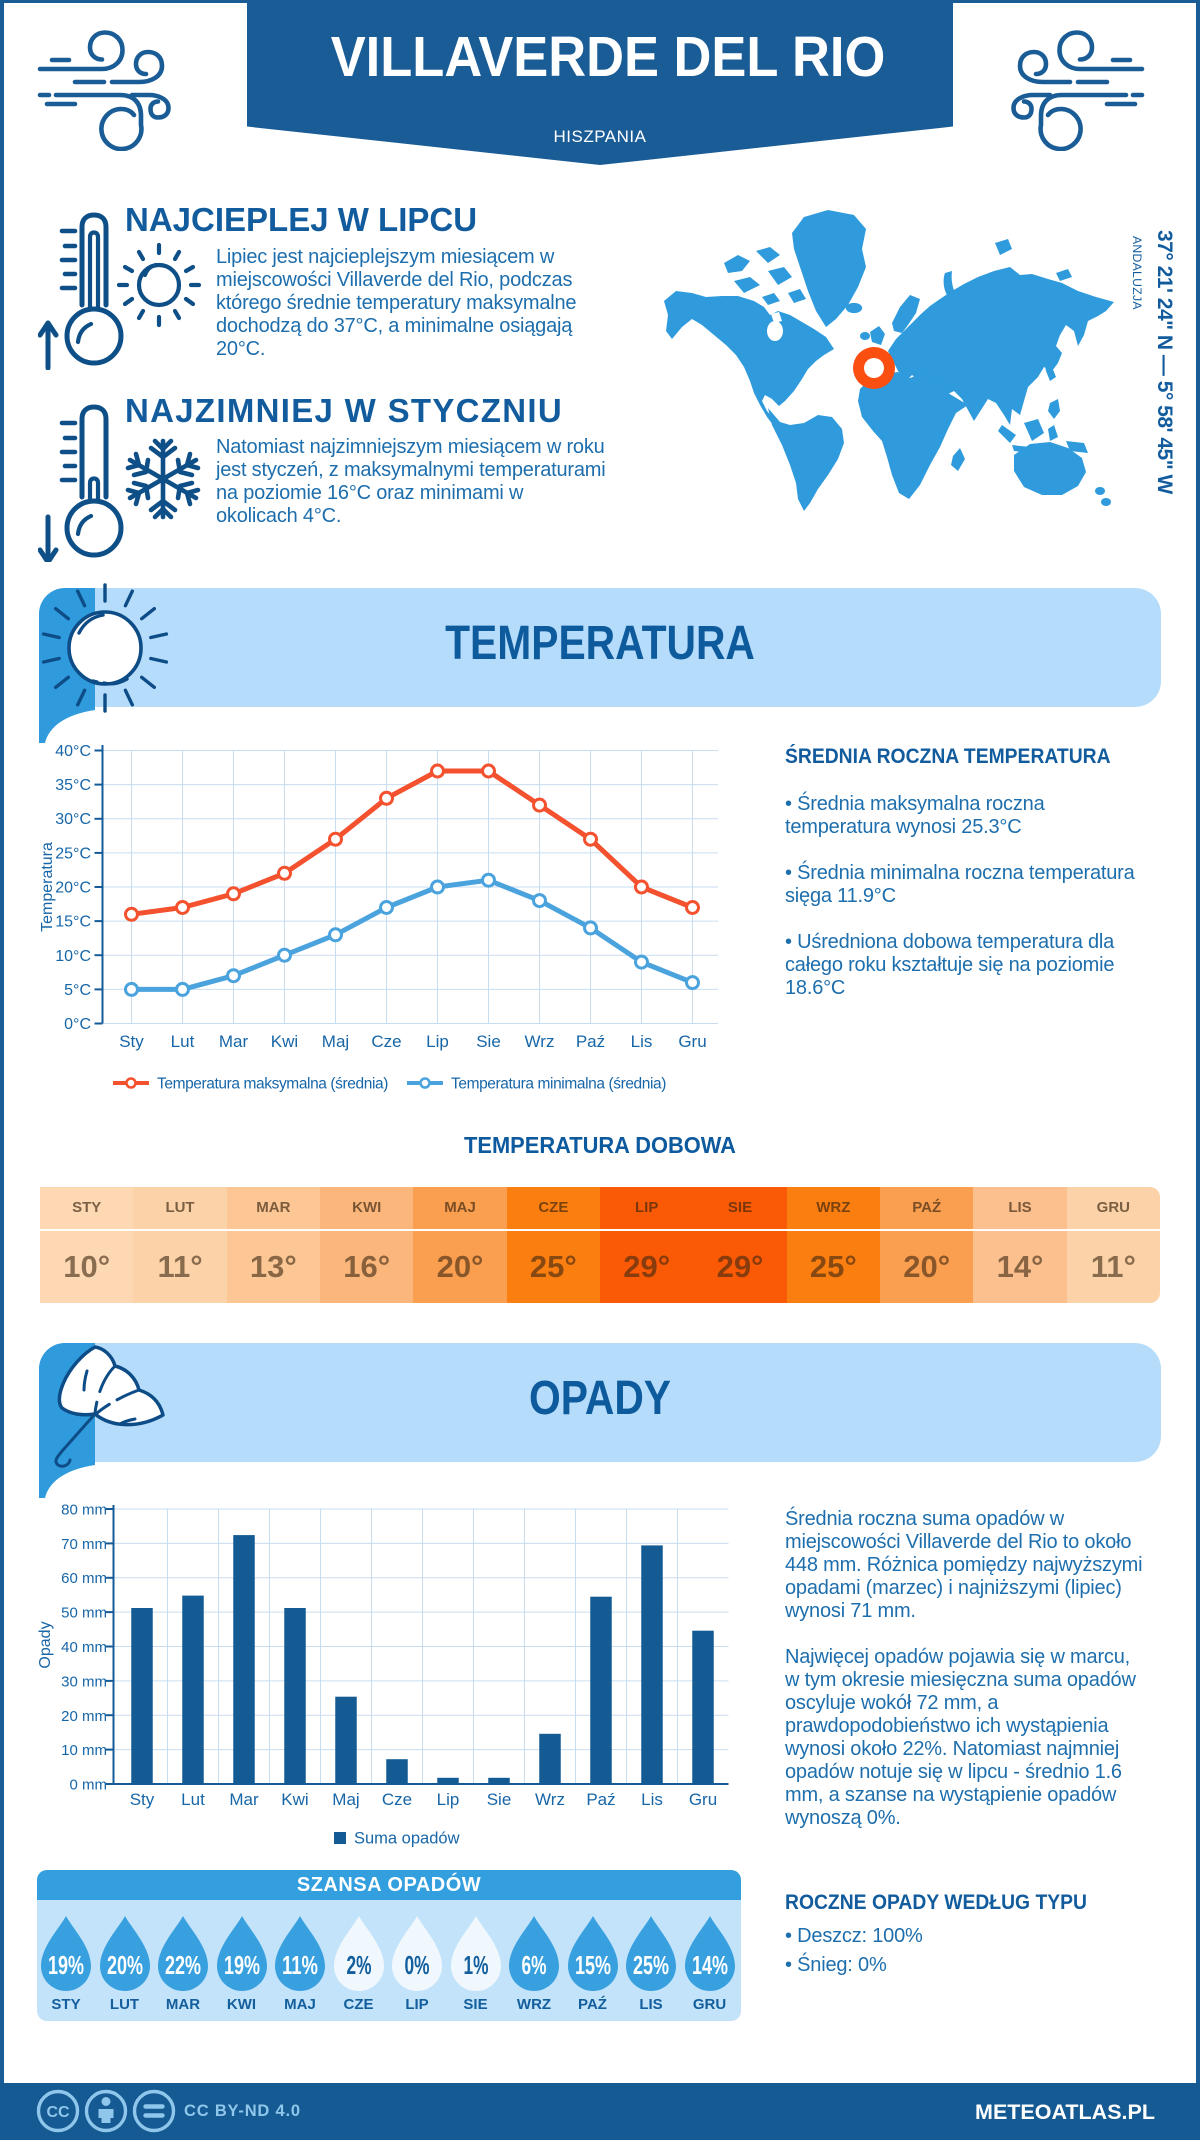 This screenshot has height=2140, width=1200. Describe the element at coordinates (73, 956) in the screenshot. I see `svg-text: 10°C` at that location.